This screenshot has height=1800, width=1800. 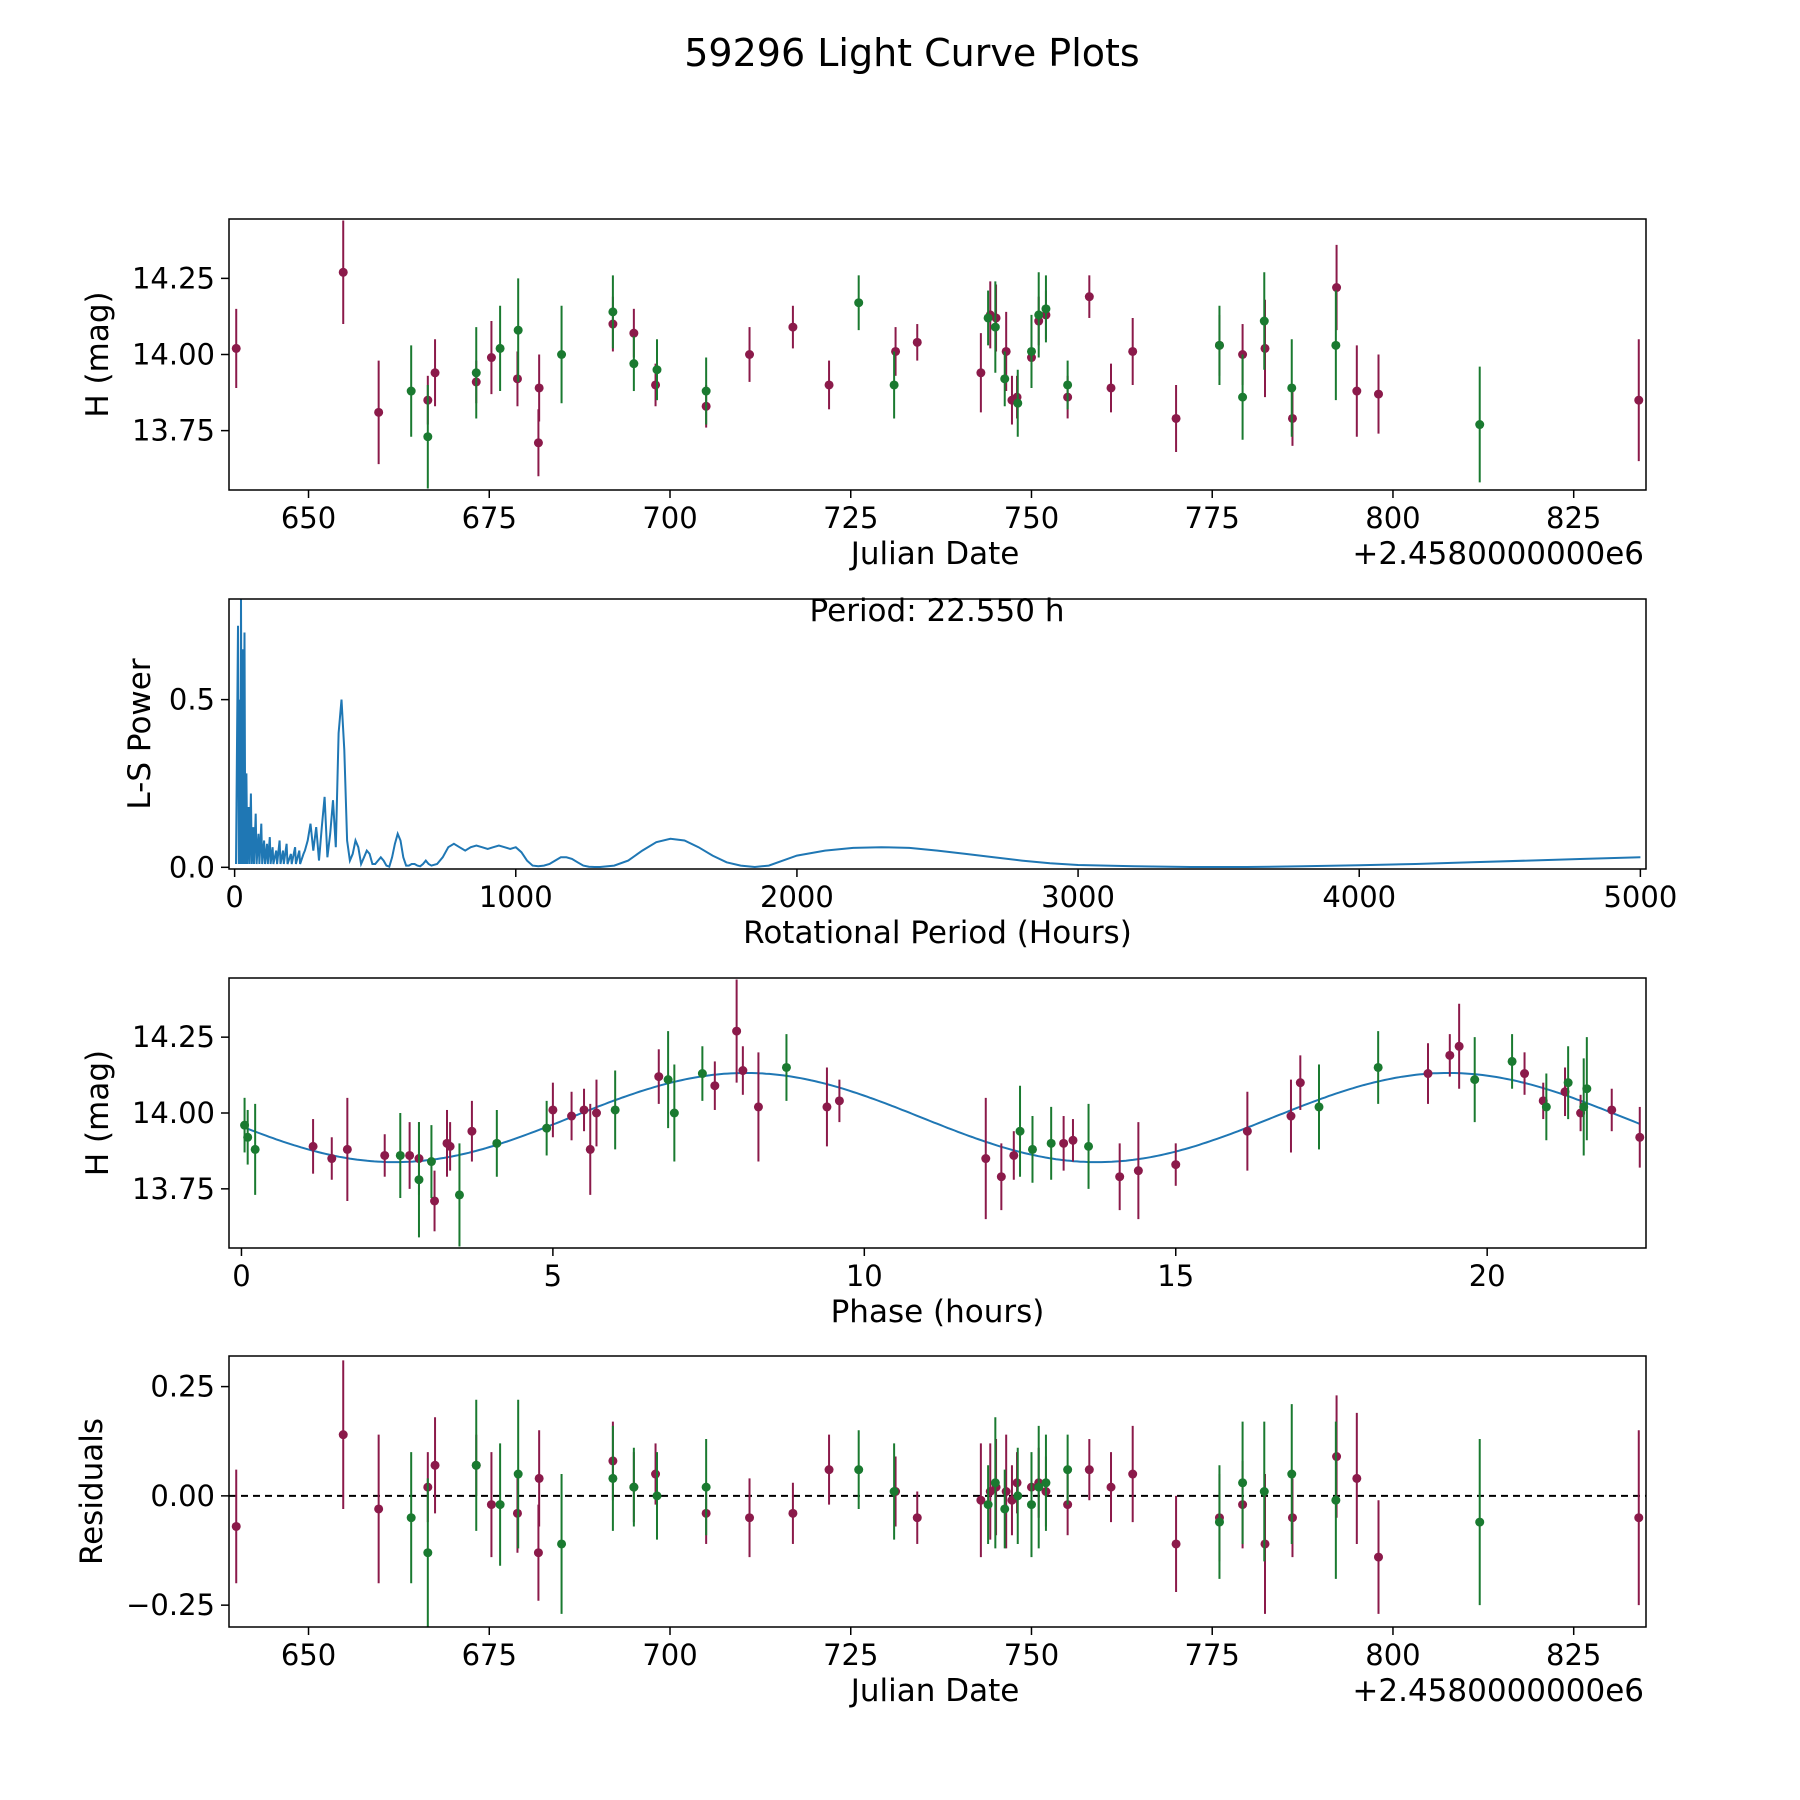 What do you see at coordinates (937, 933) in the screenshot?
I see `x-axis-label: Rotational Period (Hours)` at bounding box center [937, 933].